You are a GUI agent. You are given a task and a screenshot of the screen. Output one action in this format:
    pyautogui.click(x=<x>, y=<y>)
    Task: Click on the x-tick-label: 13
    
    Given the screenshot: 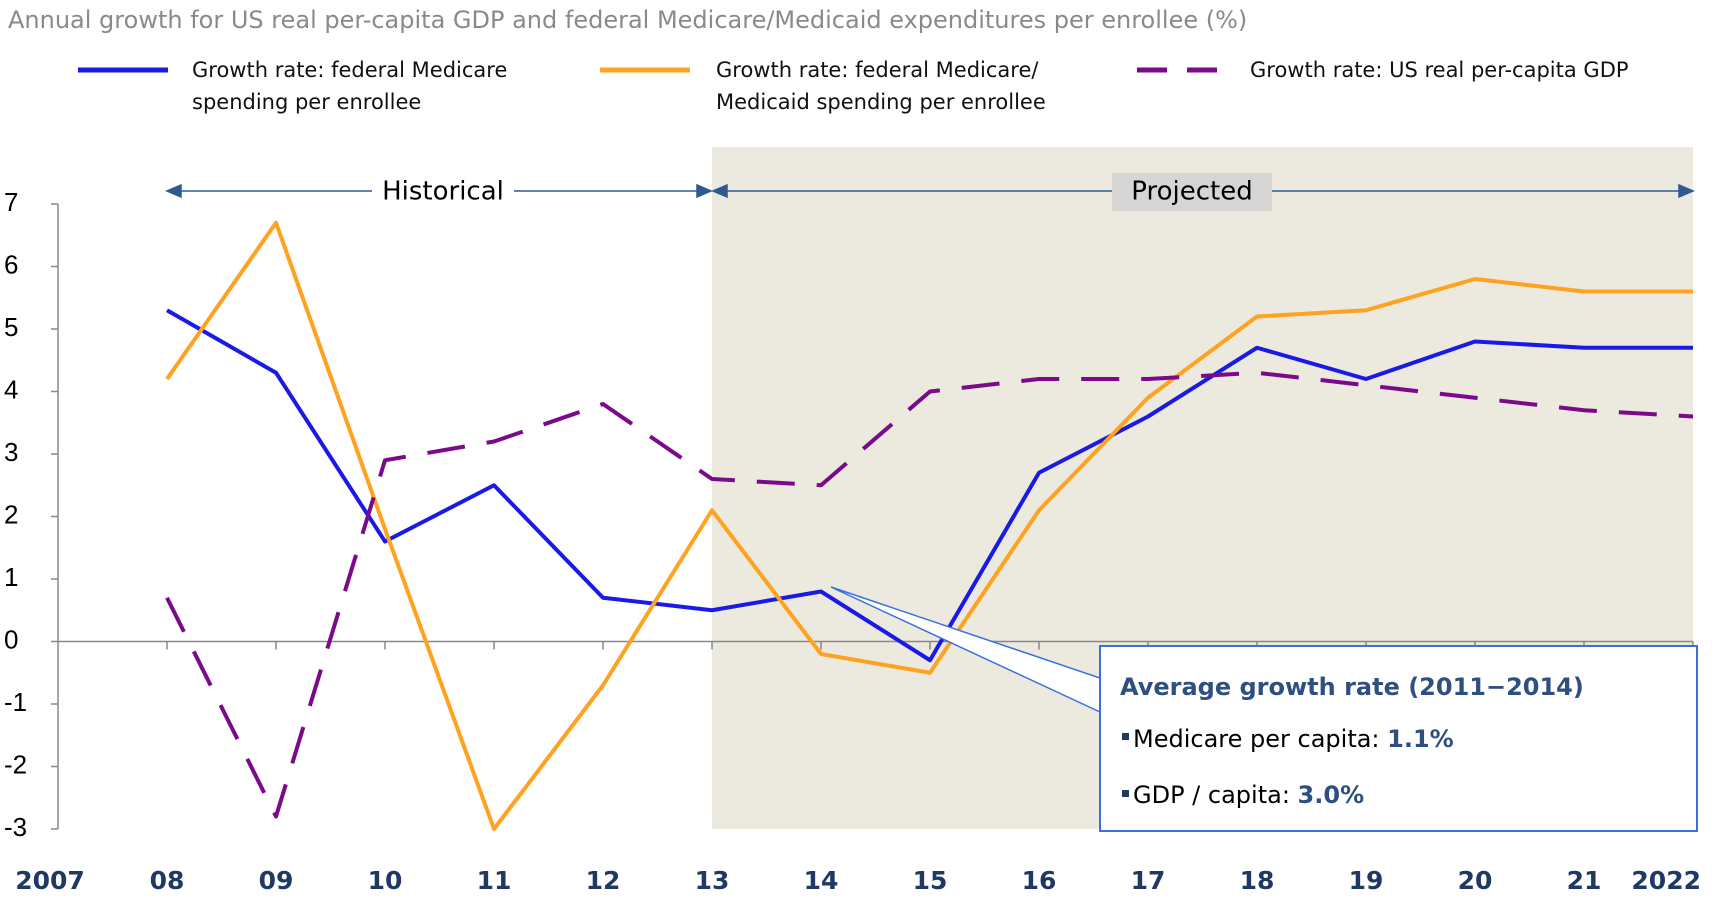 What is the action you would take?
    pyautogui.click(x=712, y=880)
    